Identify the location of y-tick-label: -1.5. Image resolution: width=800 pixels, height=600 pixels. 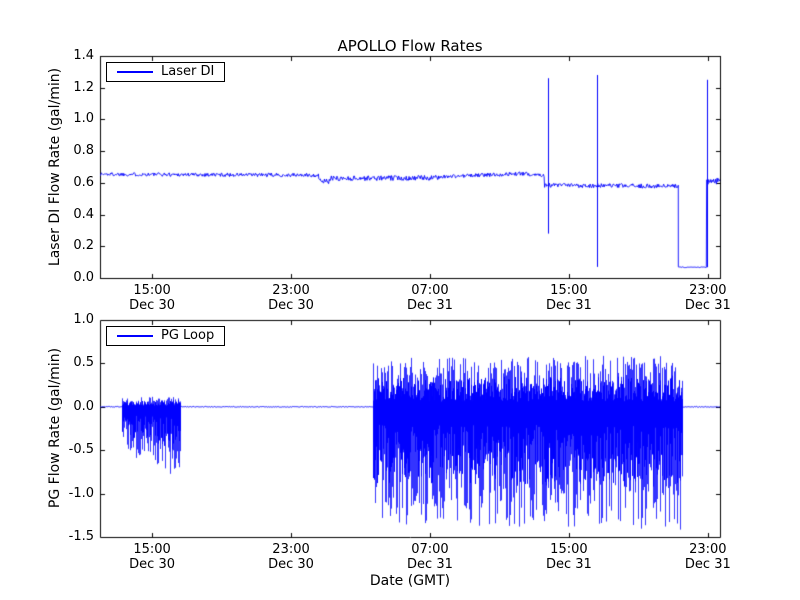
(81, 536).